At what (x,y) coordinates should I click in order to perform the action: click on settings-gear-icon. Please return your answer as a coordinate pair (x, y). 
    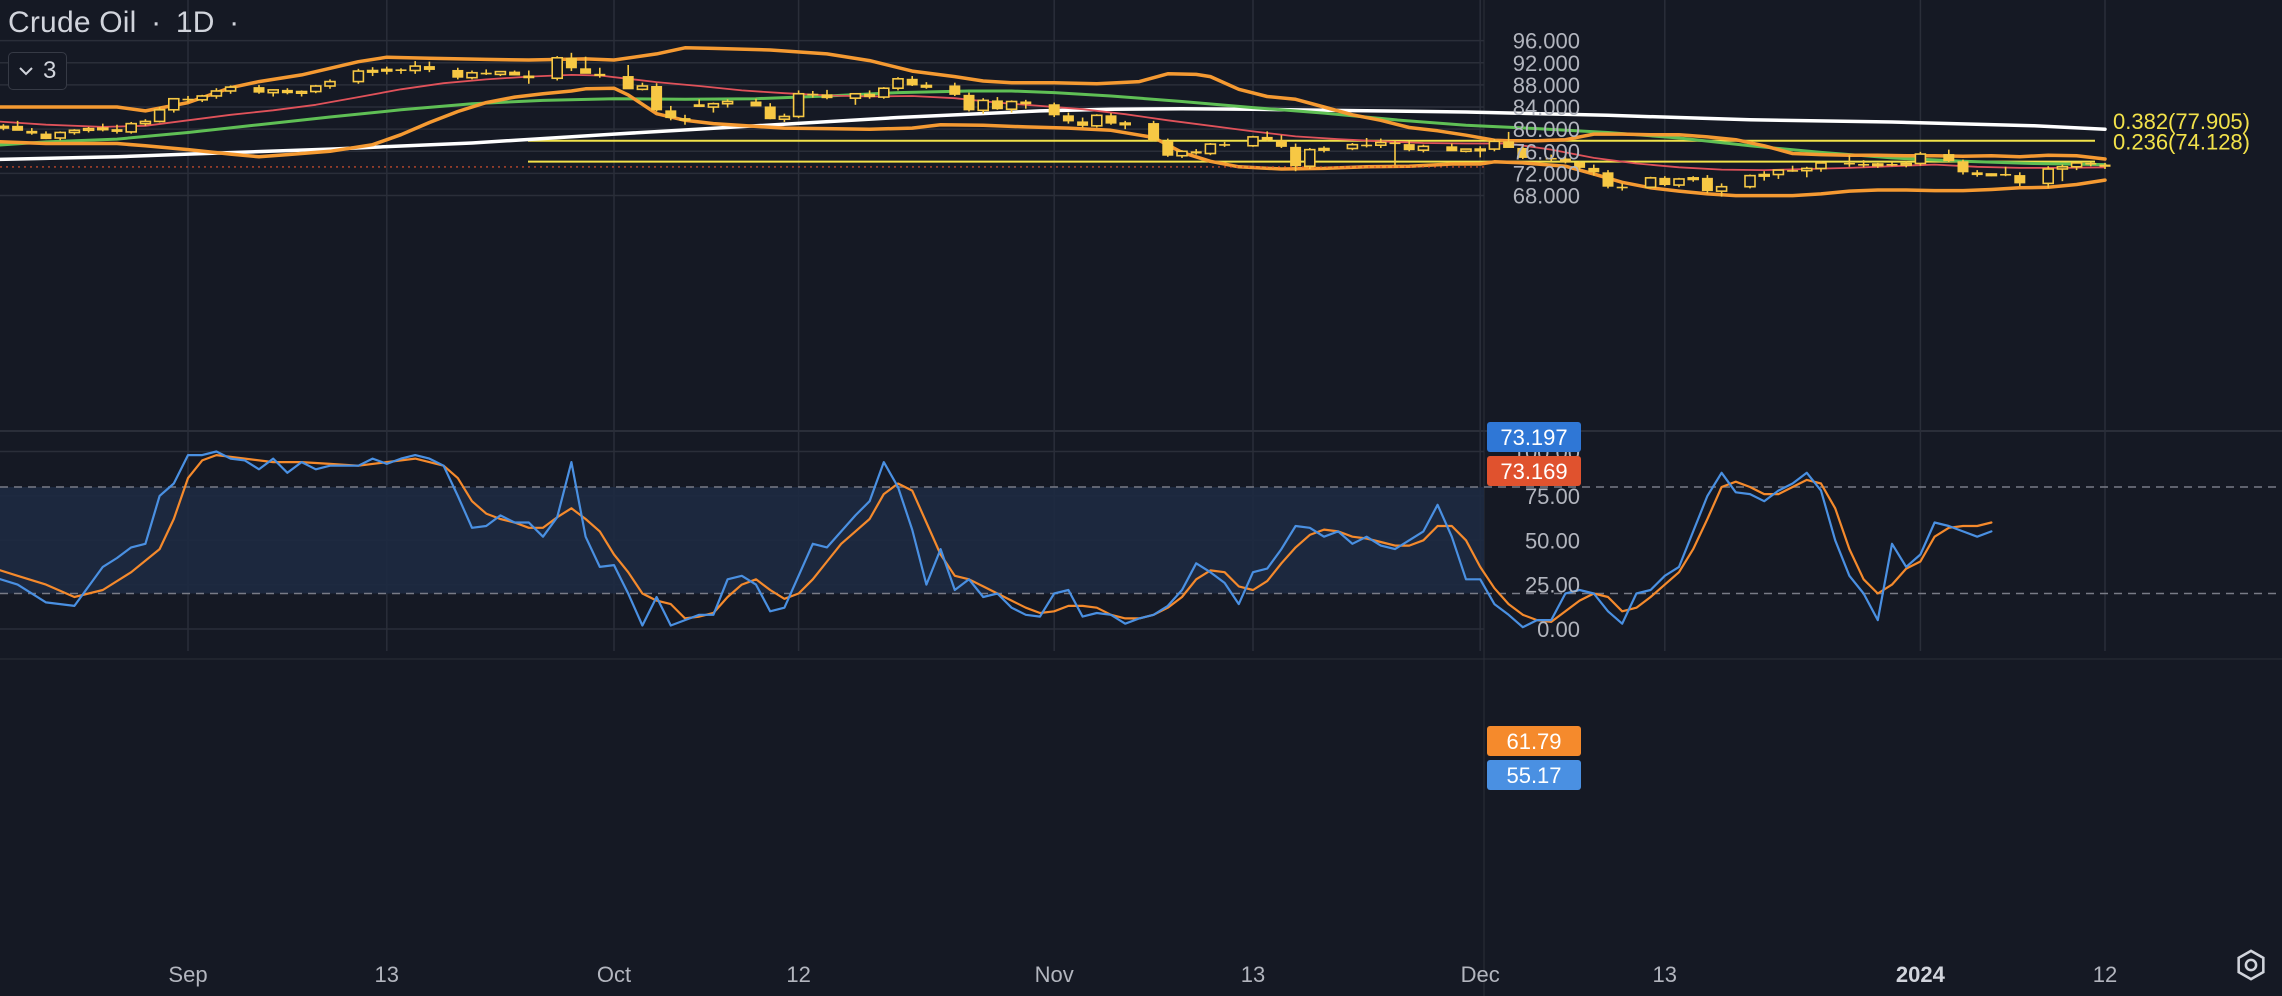
    Looking at the image, I should click on (2251, 965).